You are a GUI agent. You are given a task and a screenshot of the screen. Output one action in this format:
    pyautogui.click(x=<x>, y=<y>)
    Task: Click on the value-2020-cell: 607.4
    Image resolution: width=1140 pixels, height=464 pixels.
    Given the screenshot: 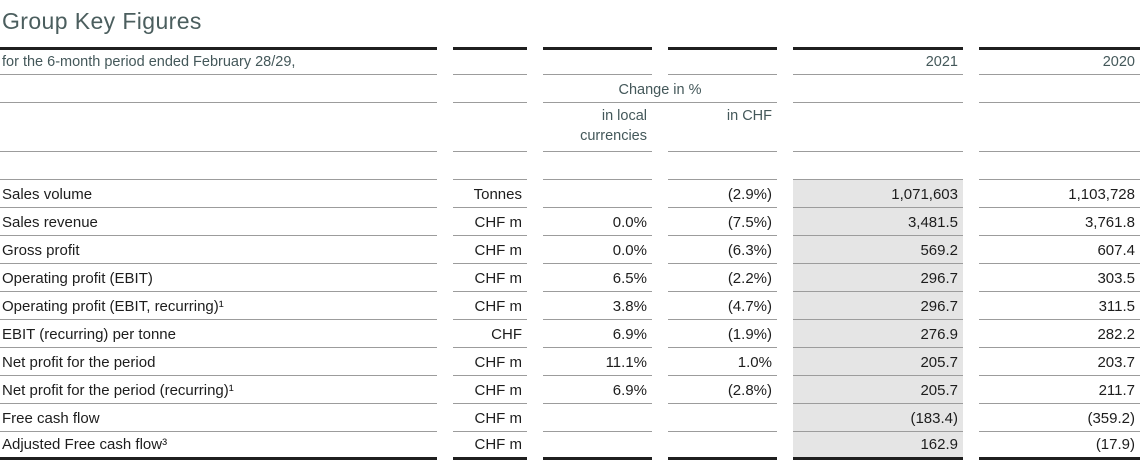 What is the action you would take?
    pyautogui.click(x=1059, y=250)
    